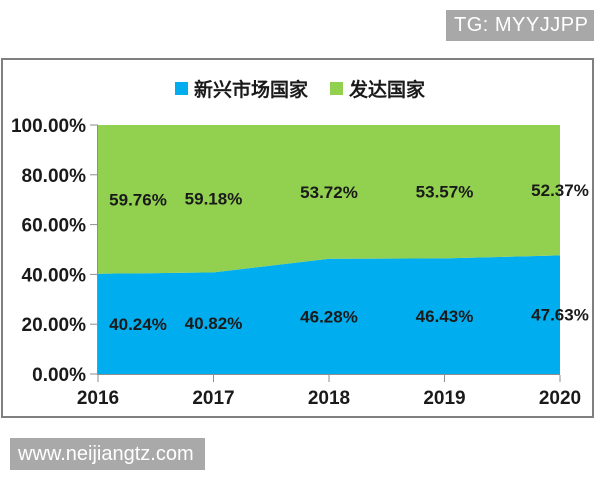 Image resolution: width=600 pixels, height=480 pixels. Describe the element at coordinates (560, 190) in the screenshot. I see `data-label-series-1: 52.37%` at that location.